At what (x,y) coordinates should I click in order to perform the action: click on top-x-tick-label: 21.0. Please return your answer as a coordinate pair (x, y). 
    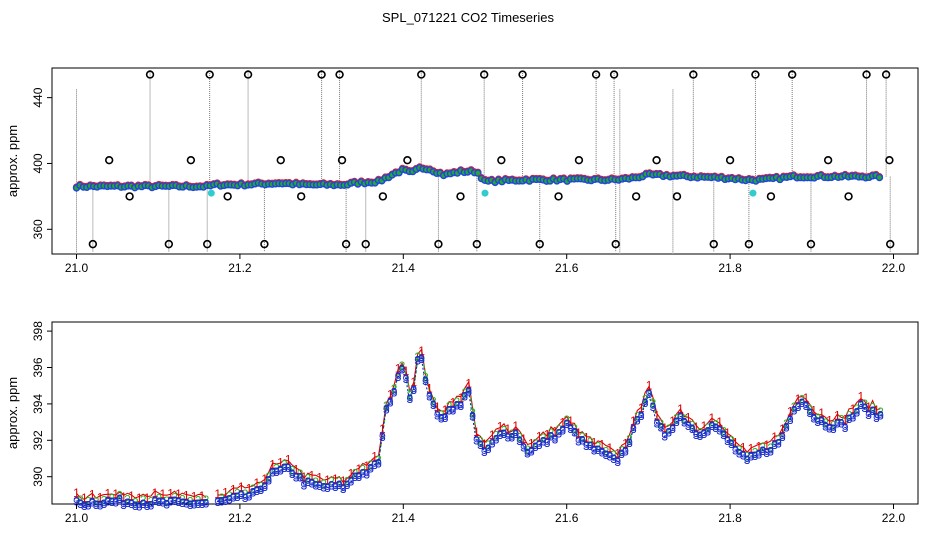
    Looking at the image, I should click on (77, 268).